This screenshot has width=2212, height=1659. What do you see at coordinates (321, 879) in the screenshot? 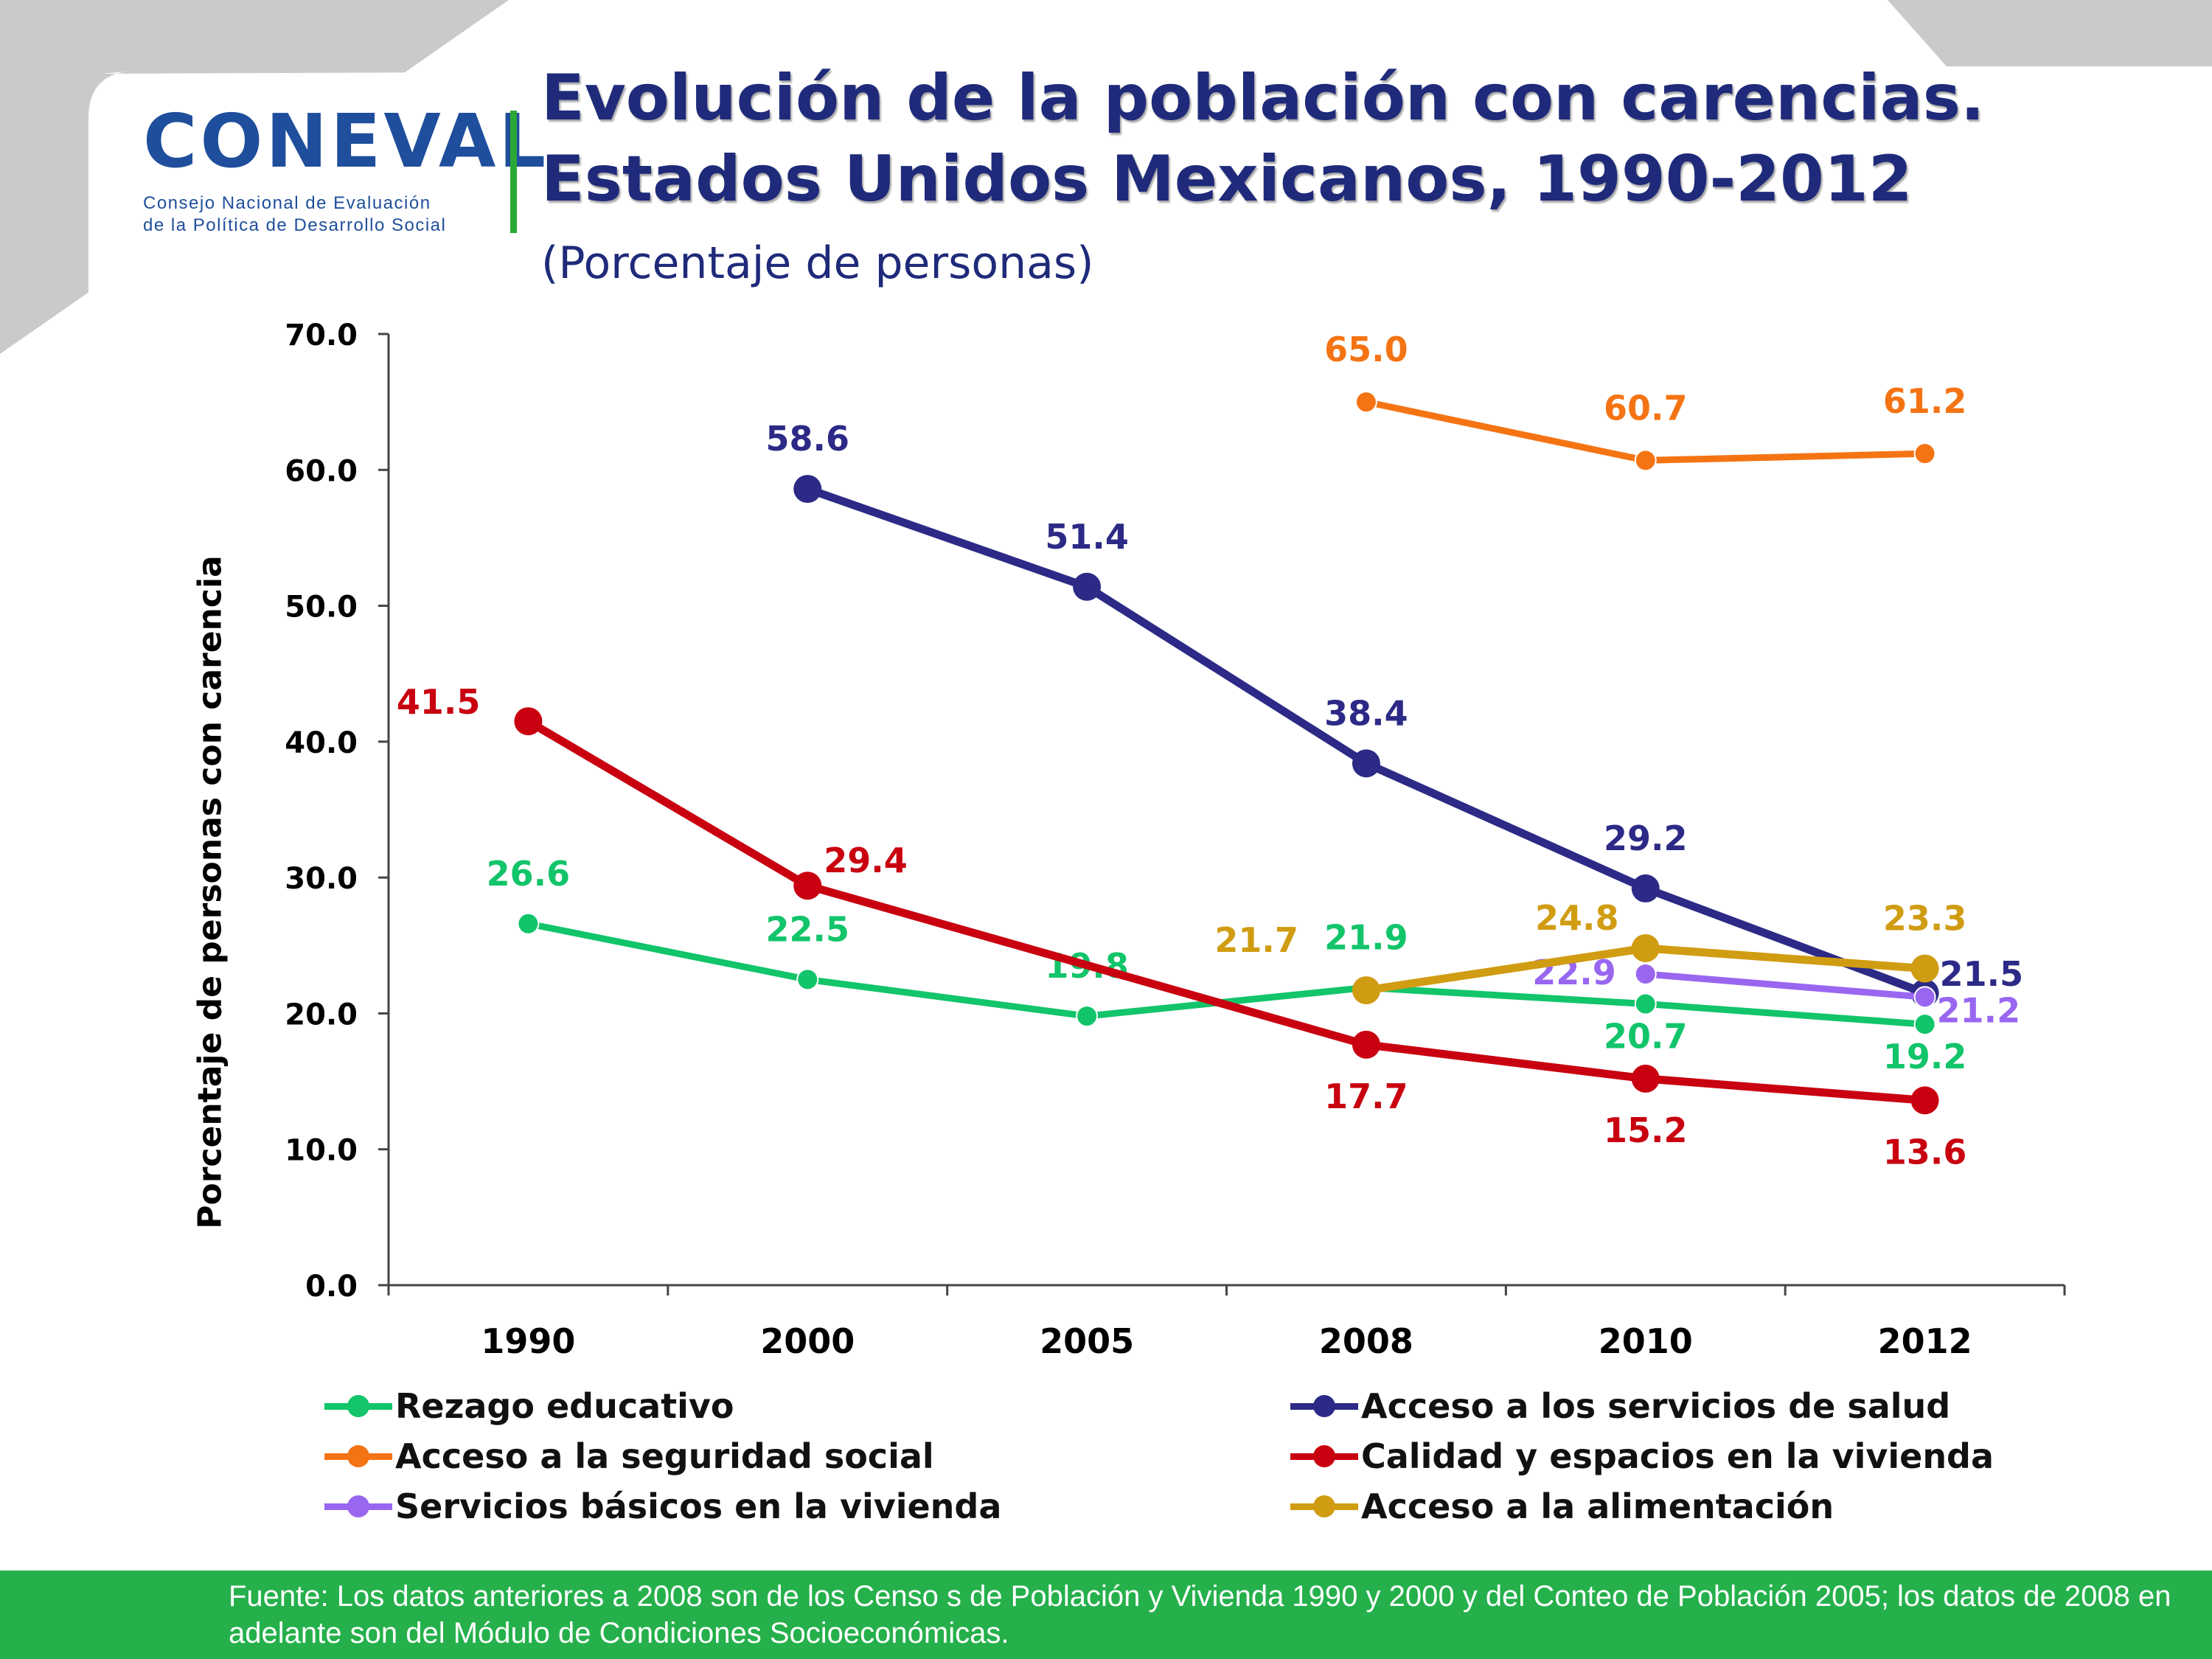
I see `y-tick-label: 30.0` at bounding box center [321, 879].